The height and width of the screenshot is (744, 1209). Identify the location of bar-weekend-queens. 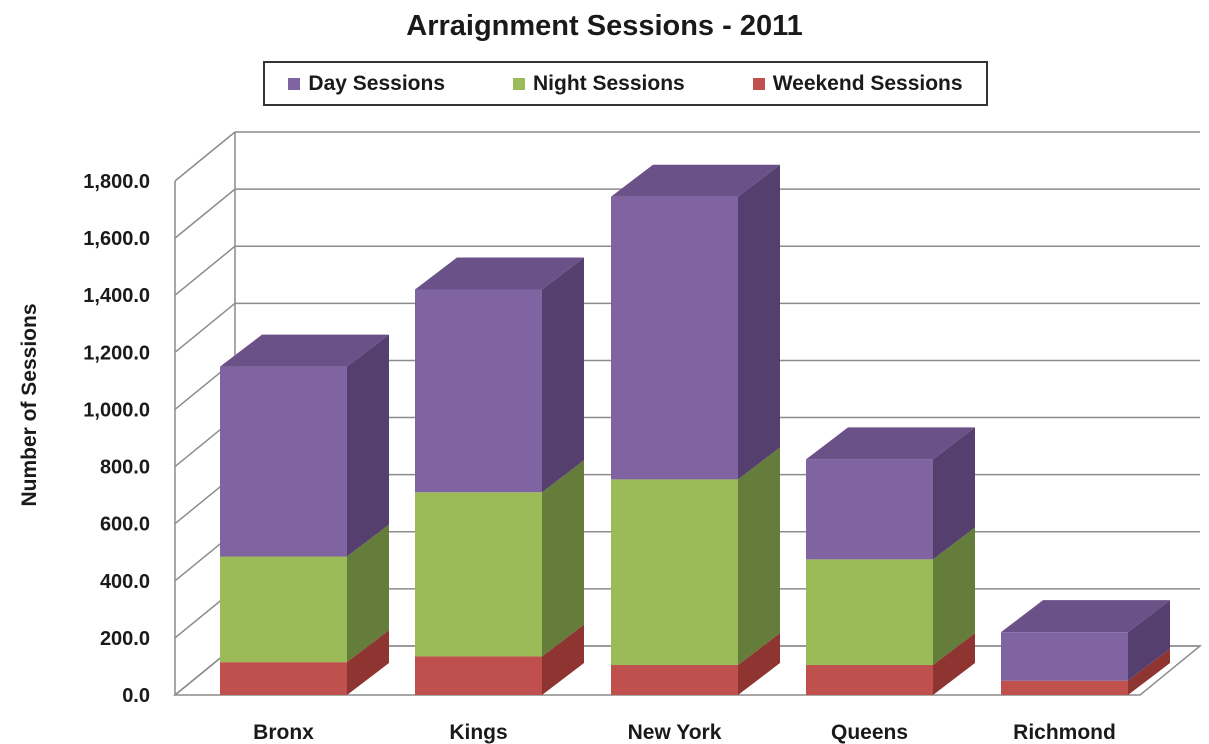
(869, 680).